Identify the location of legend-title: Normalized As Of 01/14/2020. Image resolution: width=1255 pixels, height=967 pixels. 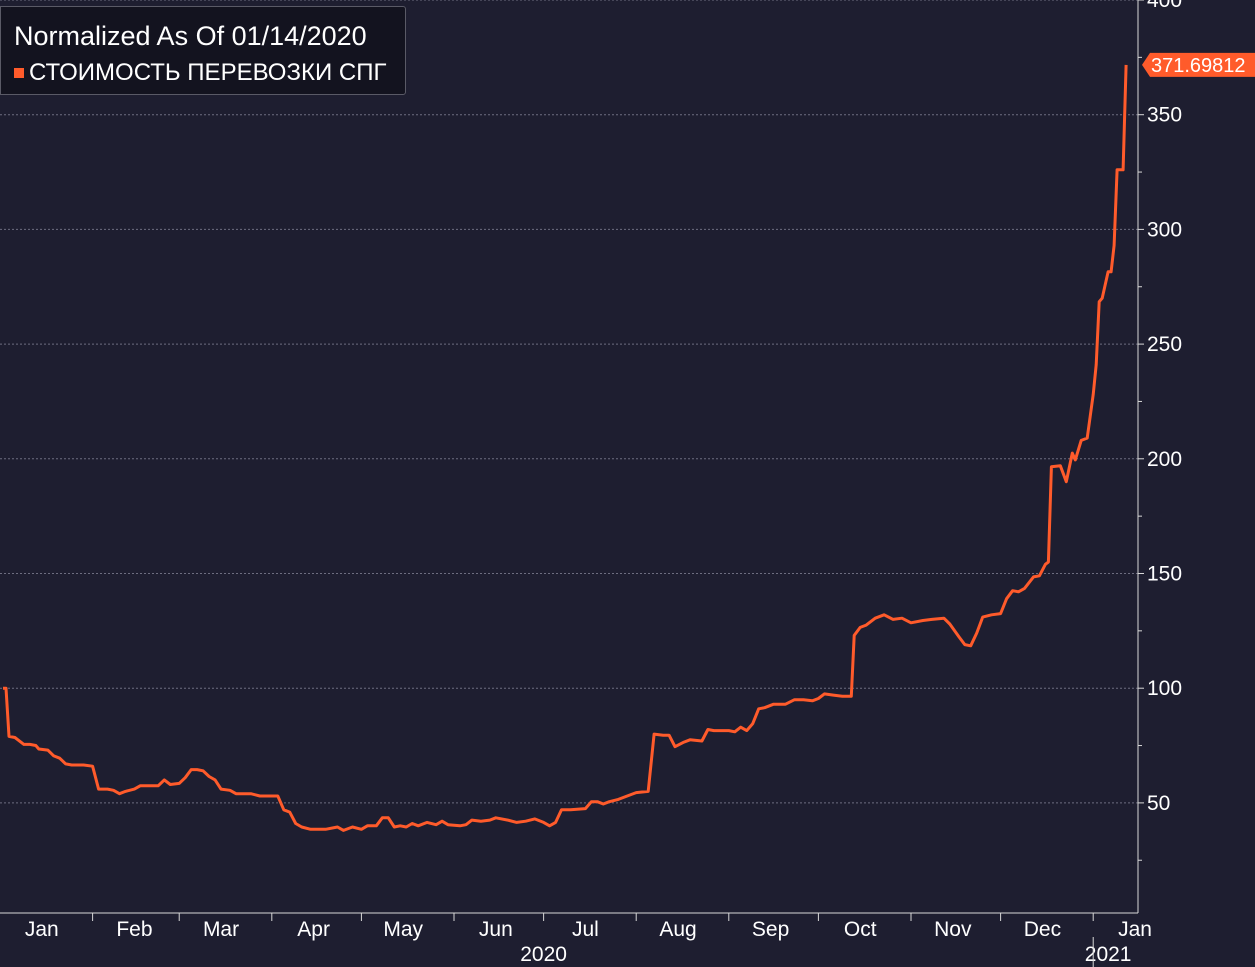
(190, 36).